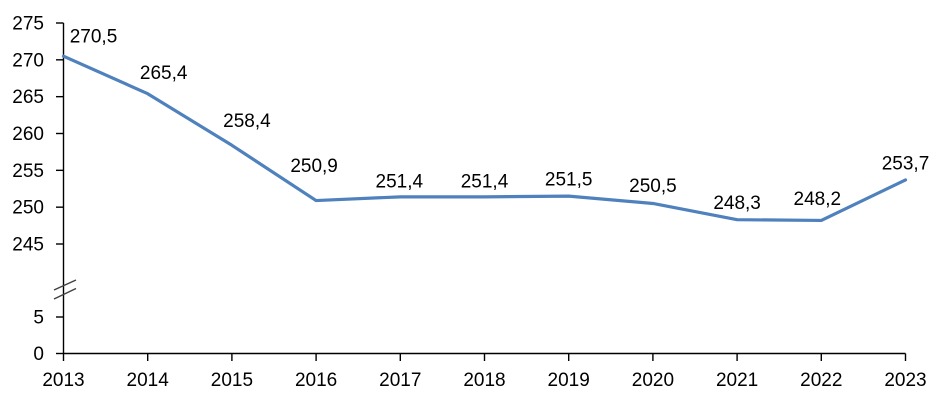  I want to click on x-tick-label: 2014, so click(148, 380).